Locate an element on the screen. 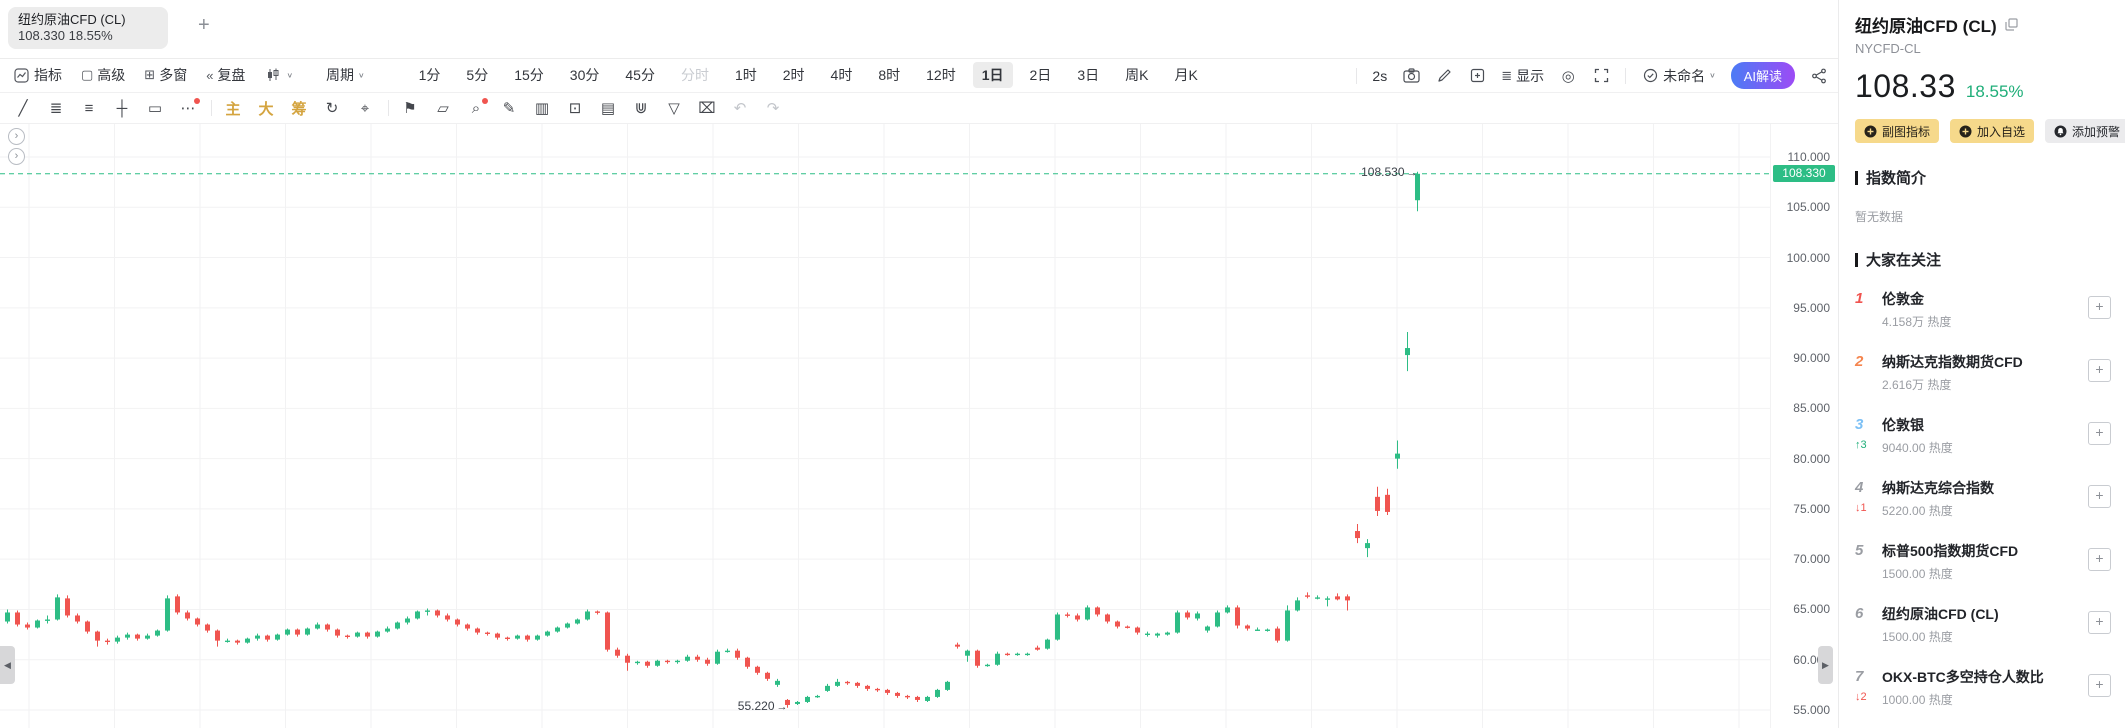 This screenshot has height=728, width=2125. new-tab-button: + is located at coordinates (204, 25).